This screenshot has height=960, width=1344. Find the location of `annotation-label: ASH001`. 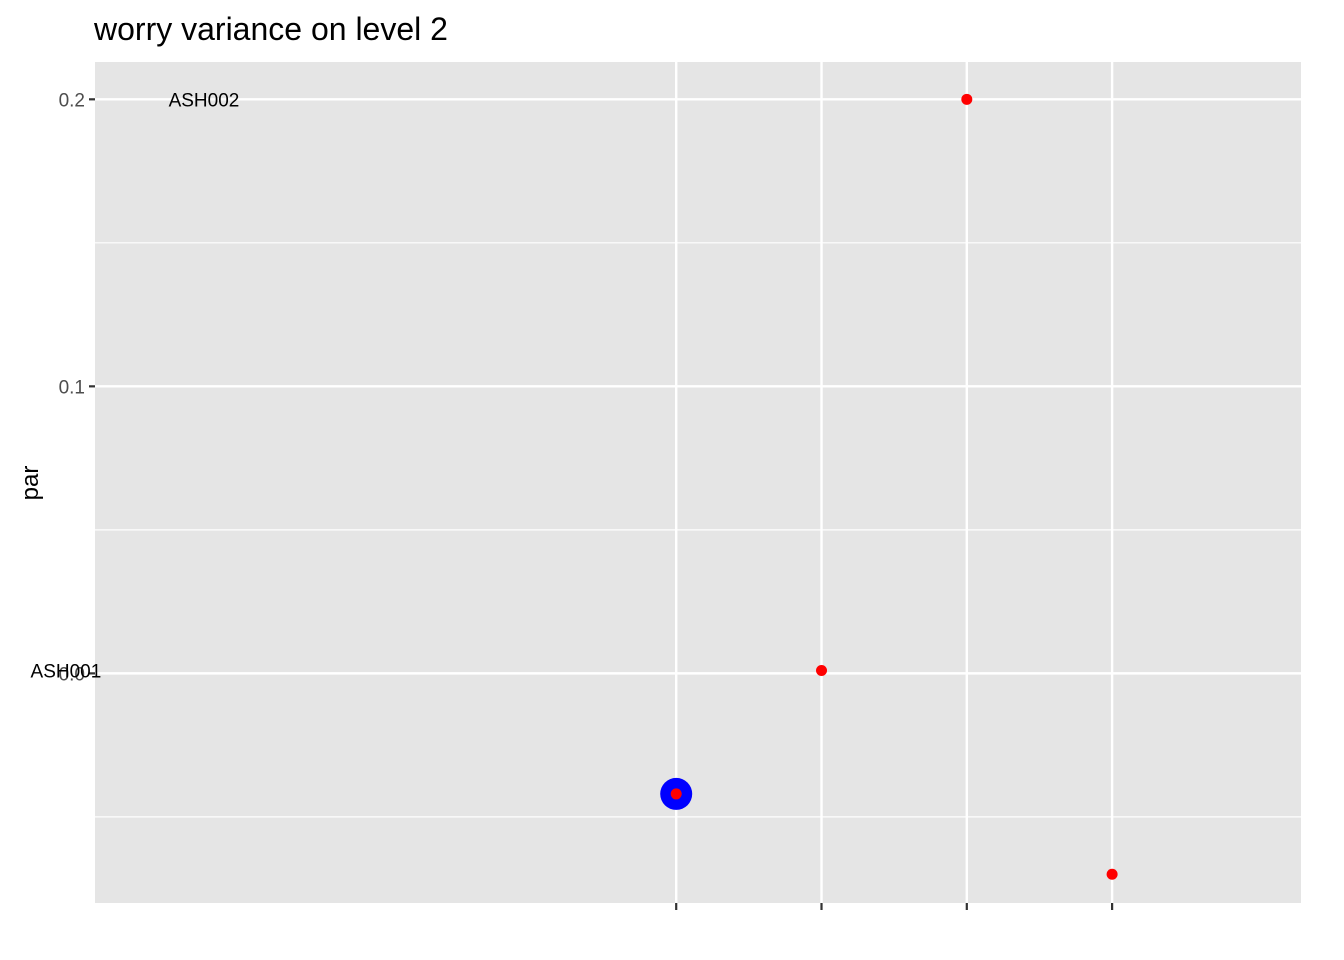

annotation-label: ASH001 is located at coordinates (66, 672).